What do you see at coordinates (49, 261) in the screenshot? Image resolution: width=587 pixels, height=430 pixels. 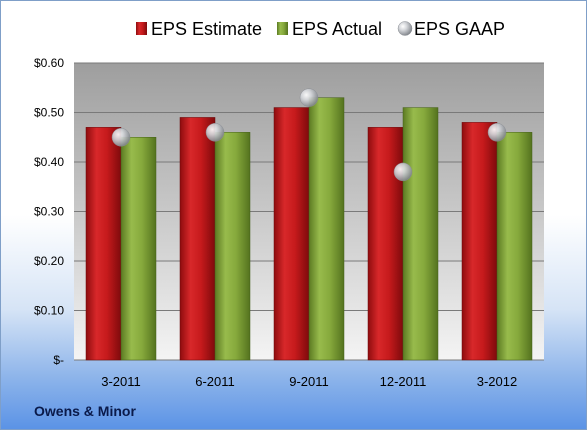 I see `y-tick-label: $0.20` at bounding box center [49, 261].